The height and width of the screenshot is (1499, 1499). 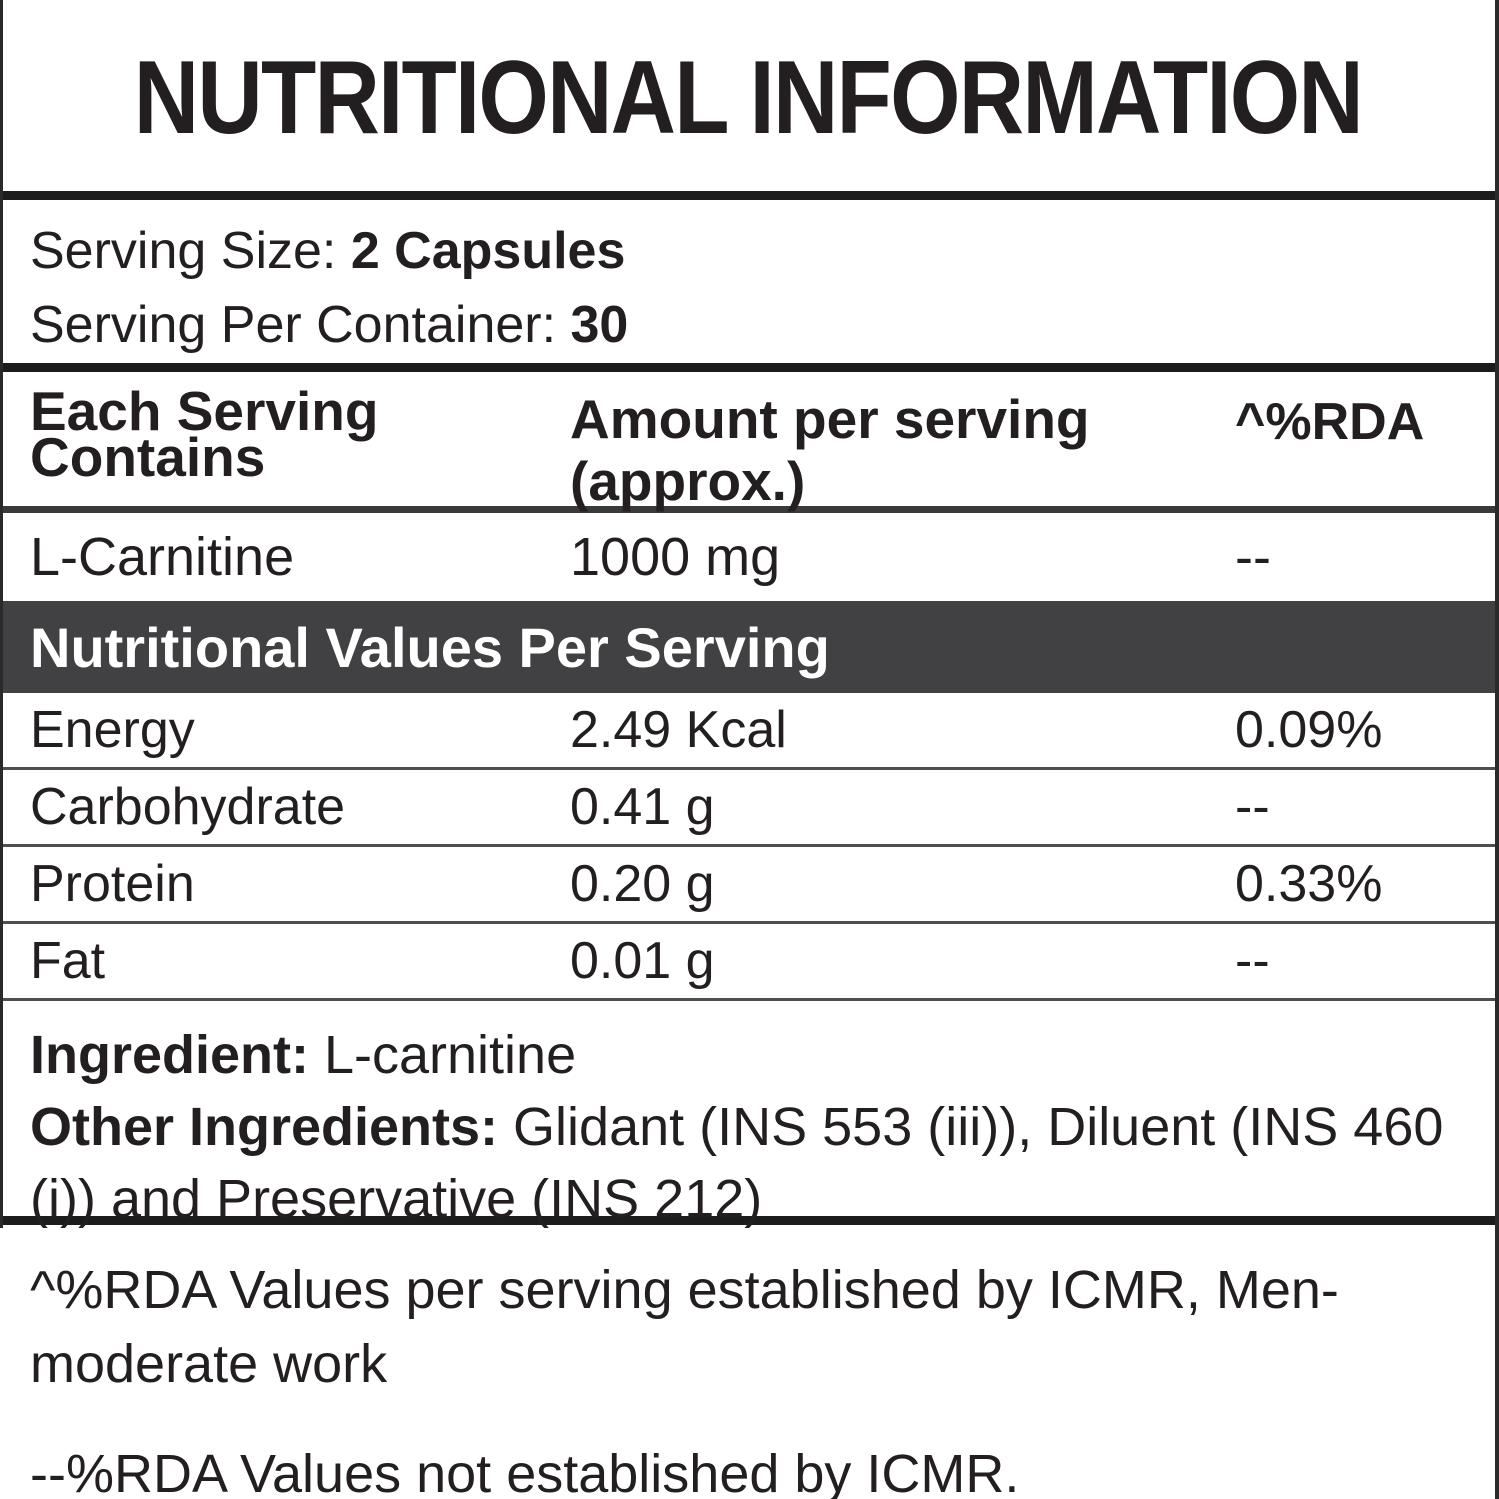 I want to click on table-row-carbohydrate: Carbohydrate 0.41 g --, so click(x=747, y=808).